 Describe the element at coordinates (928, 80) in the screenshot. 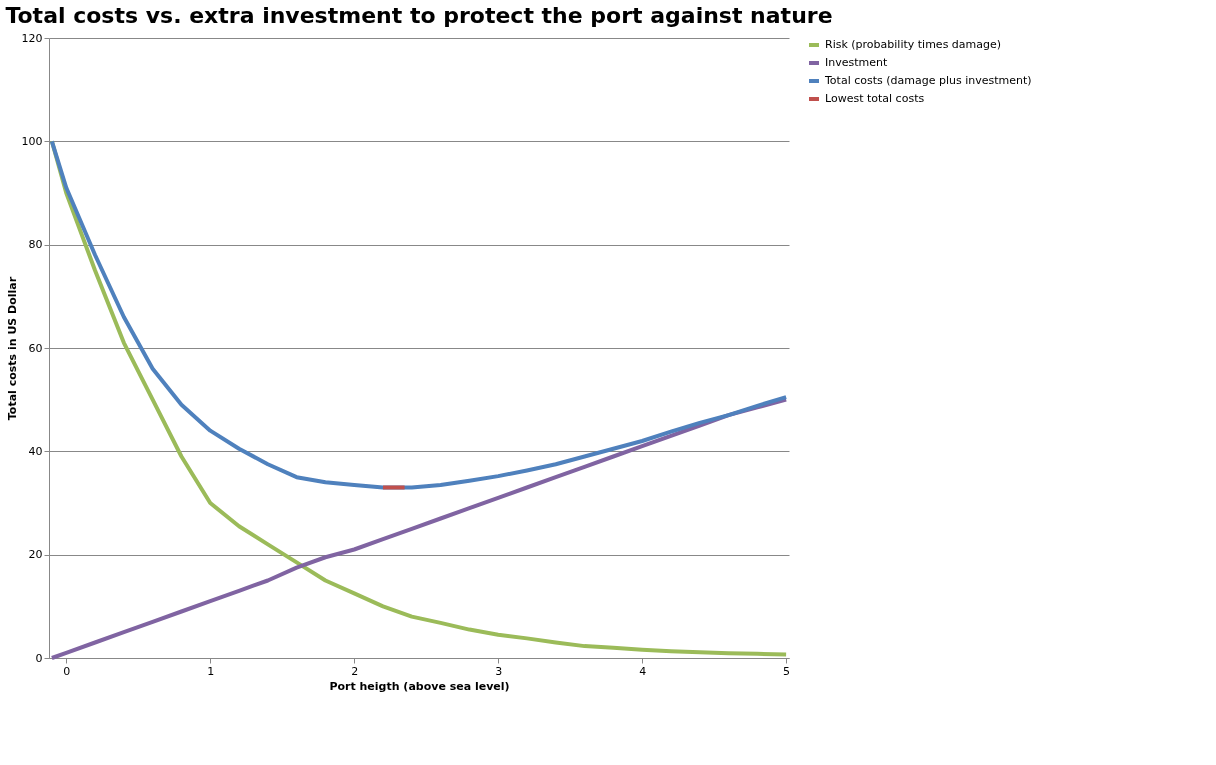

I see `legend-label: Total costs (damage plus investment)` at that location.